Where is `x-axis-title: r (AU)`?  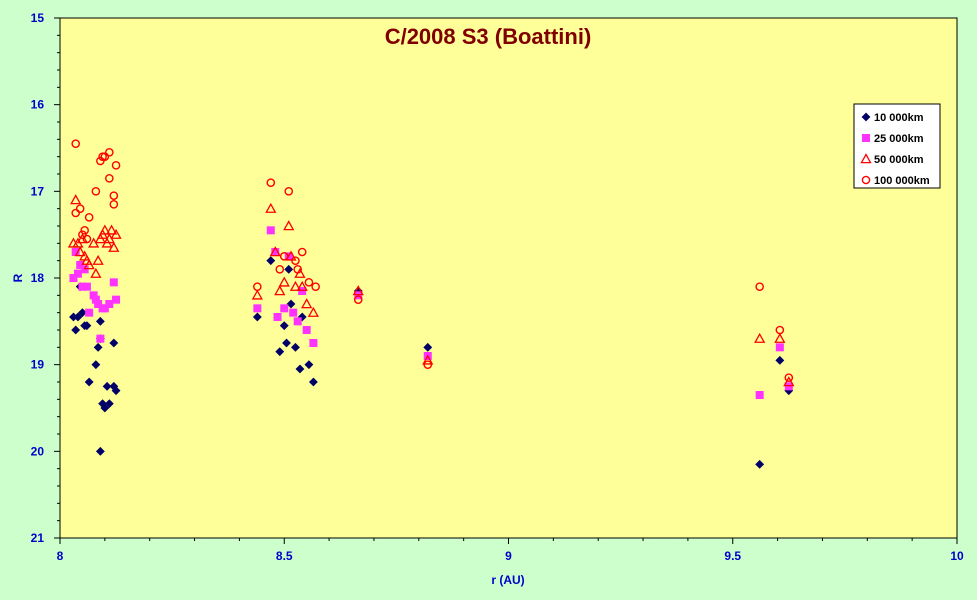 x-axis-title: r (AU) is located at coordinates (507, 580).